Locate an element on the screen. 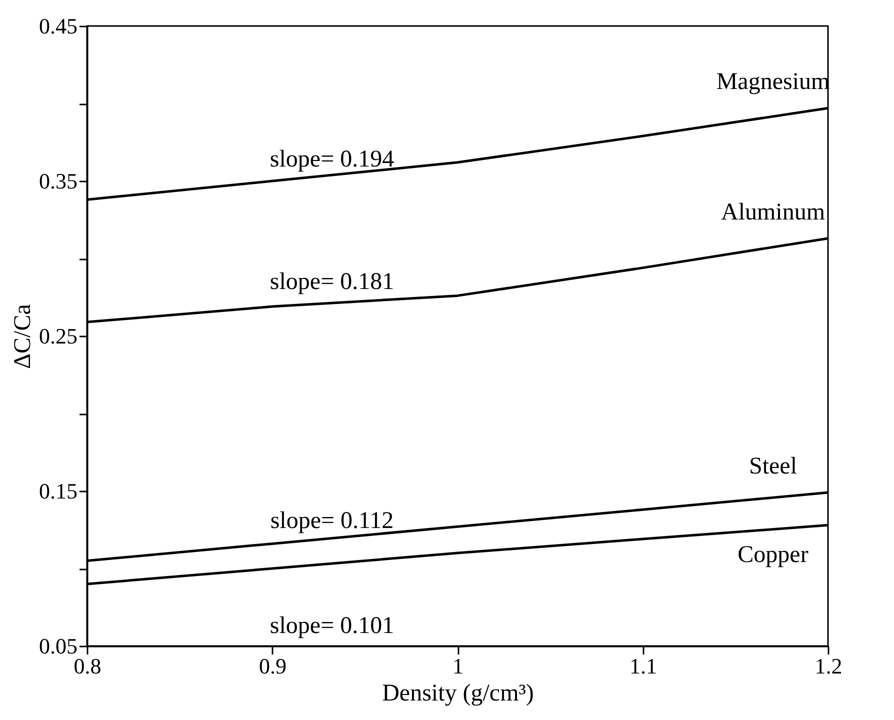 This screenshot has width=894, height=720. y-axis-title: ΔC/Ca is located at coordinates (23, 336).